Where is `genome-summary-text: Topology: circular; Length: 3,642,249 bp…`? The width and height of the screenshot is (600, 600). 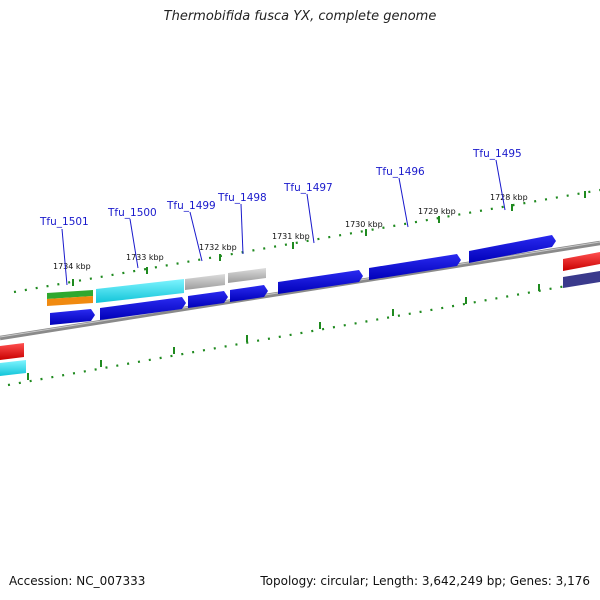 genome-summary-text: Topology: circular; Length: 3,642,249 bp… is located at coordinates (425, 581).